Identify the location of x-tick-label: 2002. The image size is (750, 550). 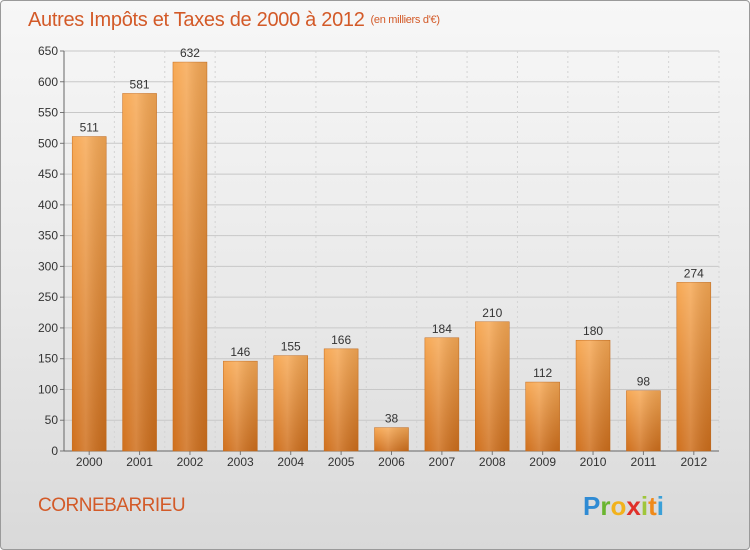
(190, 462).